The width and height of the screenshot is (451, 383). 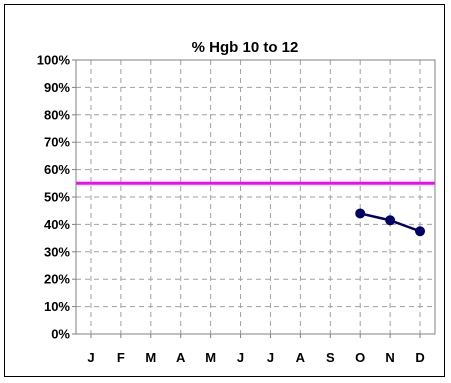 I want to click on x-tick-label: S, so click(x=330, y=357).